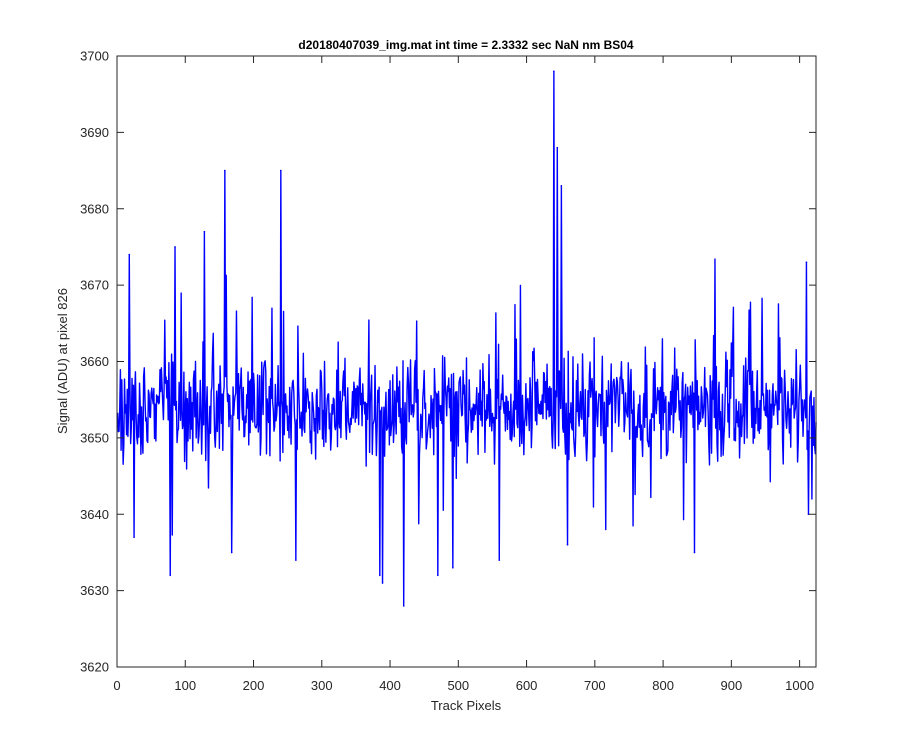 The image size is (900, 750). Describe the element at coordinates (799, 685) in the screenshot. I see `x-tick-label: 1000` at that location.